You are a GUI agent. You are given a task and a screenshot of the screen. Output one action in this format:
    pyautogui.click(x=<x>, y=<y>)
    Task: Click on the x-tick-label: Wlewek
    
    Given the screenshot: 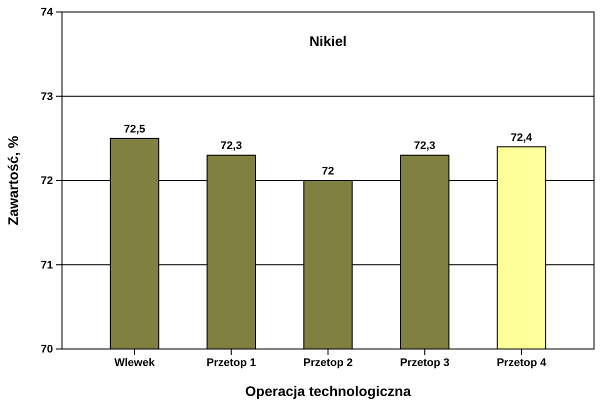 What is the action you would take?
    pyautogui.click(x=135, y=362)
    